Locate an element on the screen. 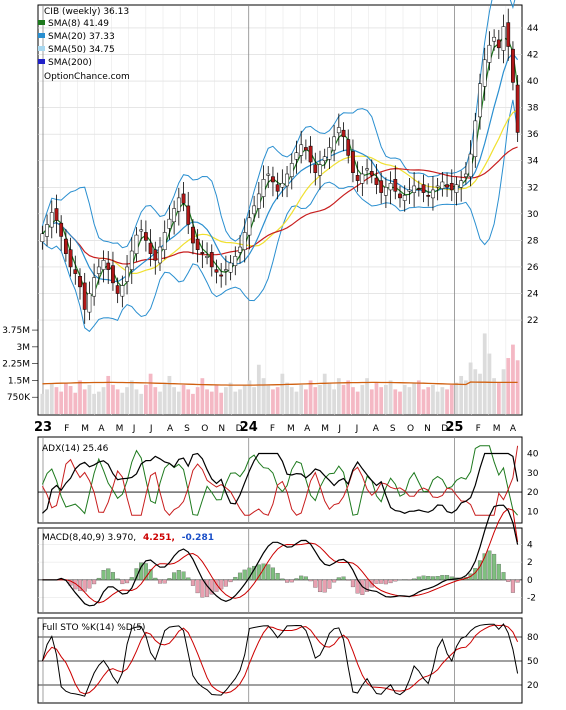  x-tick-label: F is located at coordinates (478, 429).